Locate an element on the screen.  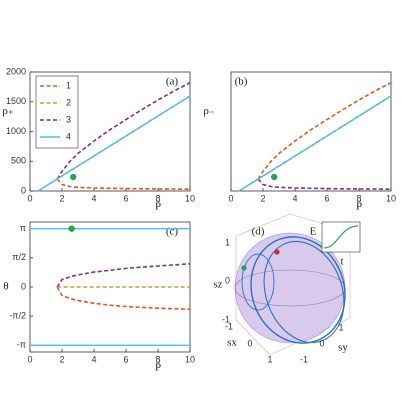
y-tick-label: 1 is located at coordinates (340, 327).